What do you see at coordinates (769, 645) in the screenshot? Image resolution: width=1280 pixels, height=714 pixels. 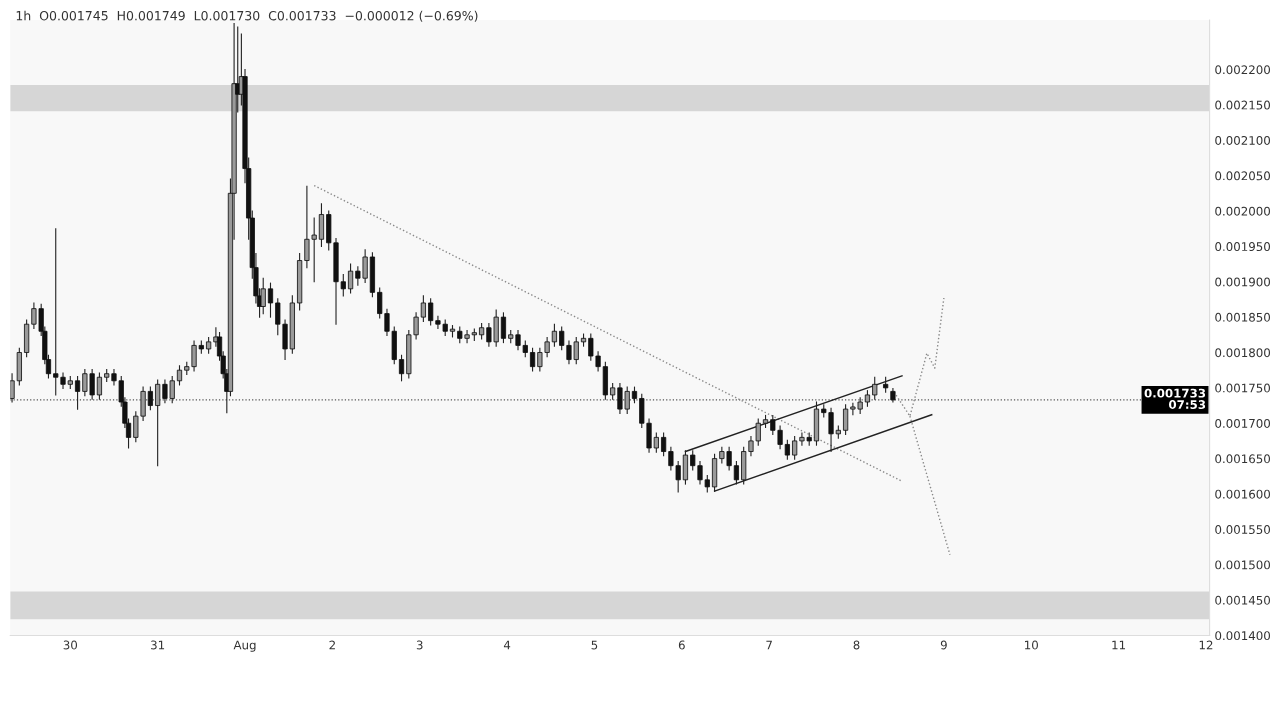 I see `x-tick-label: 7` at bounding box center [769, 645].